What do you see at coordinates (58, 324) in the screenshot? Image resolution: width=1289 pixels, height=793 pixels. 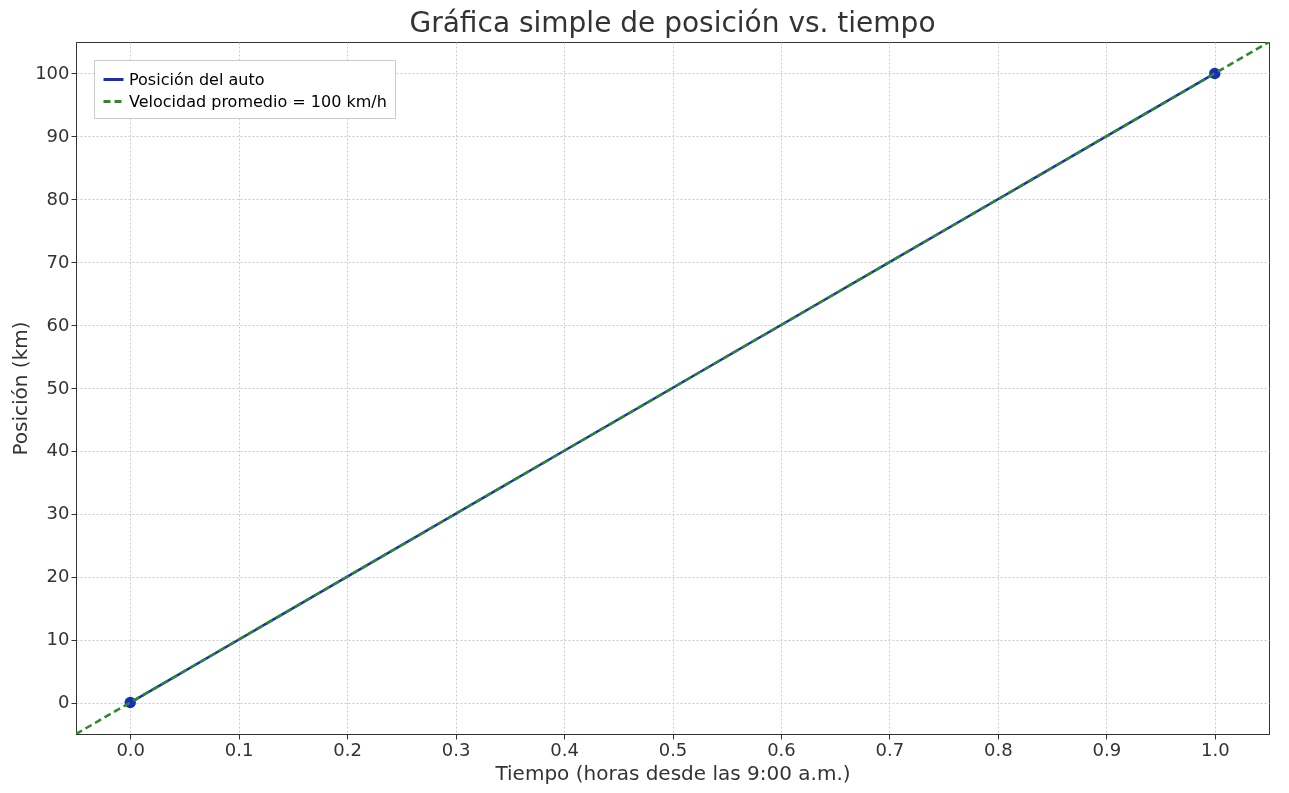 I see `y-tick-label: 60` at bounding box center [58, 324].